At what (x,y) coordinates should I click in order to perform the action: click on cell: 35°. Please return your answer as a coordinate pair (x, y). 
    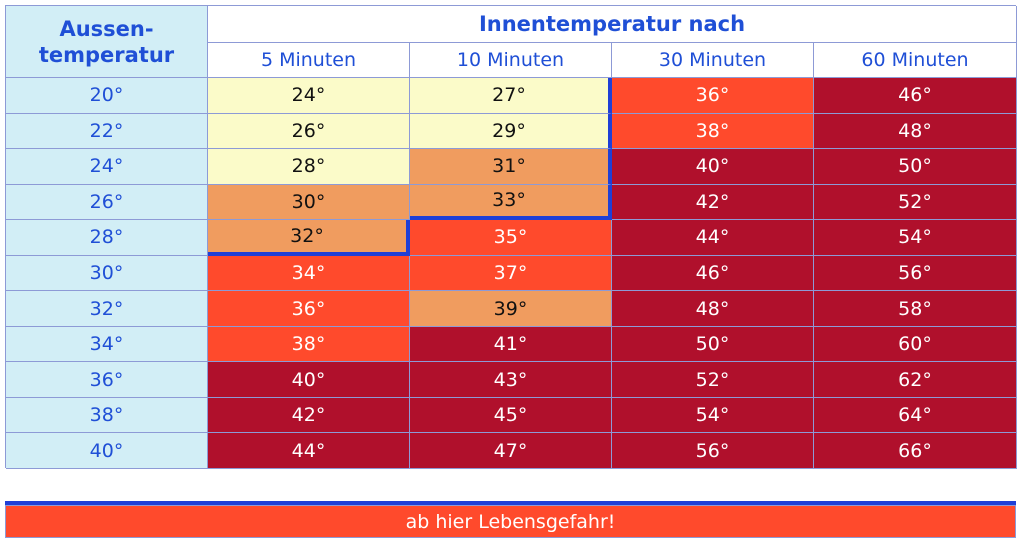
    Looking at the image, I should click on (511, 238).